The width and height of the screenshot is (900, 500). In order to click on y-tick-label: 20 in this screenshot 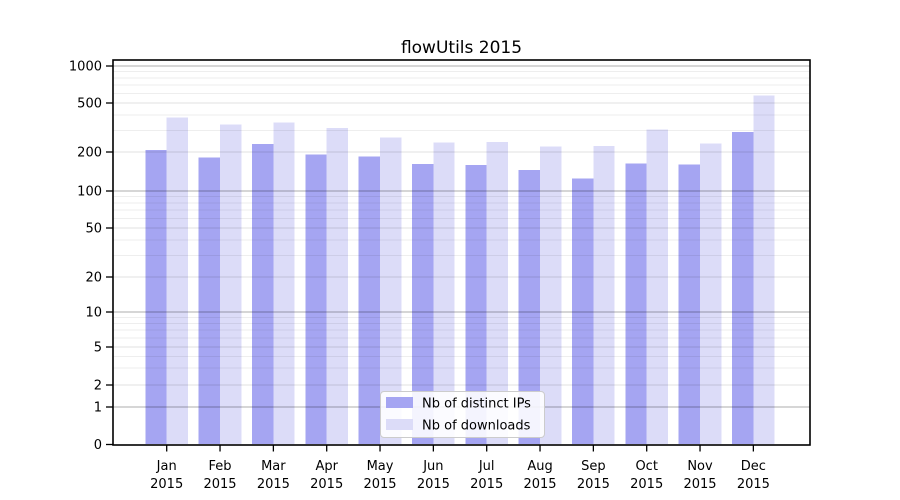, I will do `click(93, 278)`.